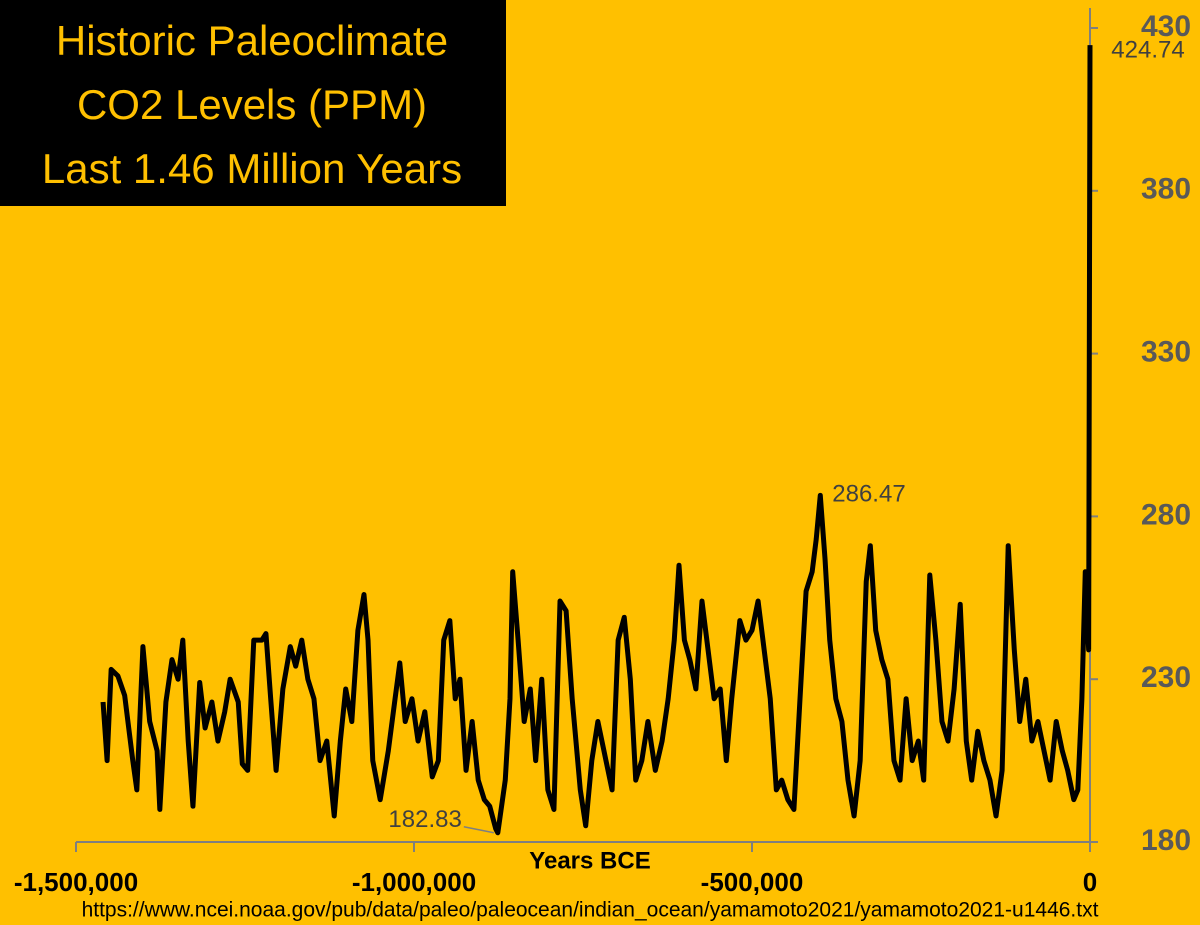 Image resolution: width=1200 pixels, height=925 pixels. I want to click on annotation: 286.47, so click(868, 494).